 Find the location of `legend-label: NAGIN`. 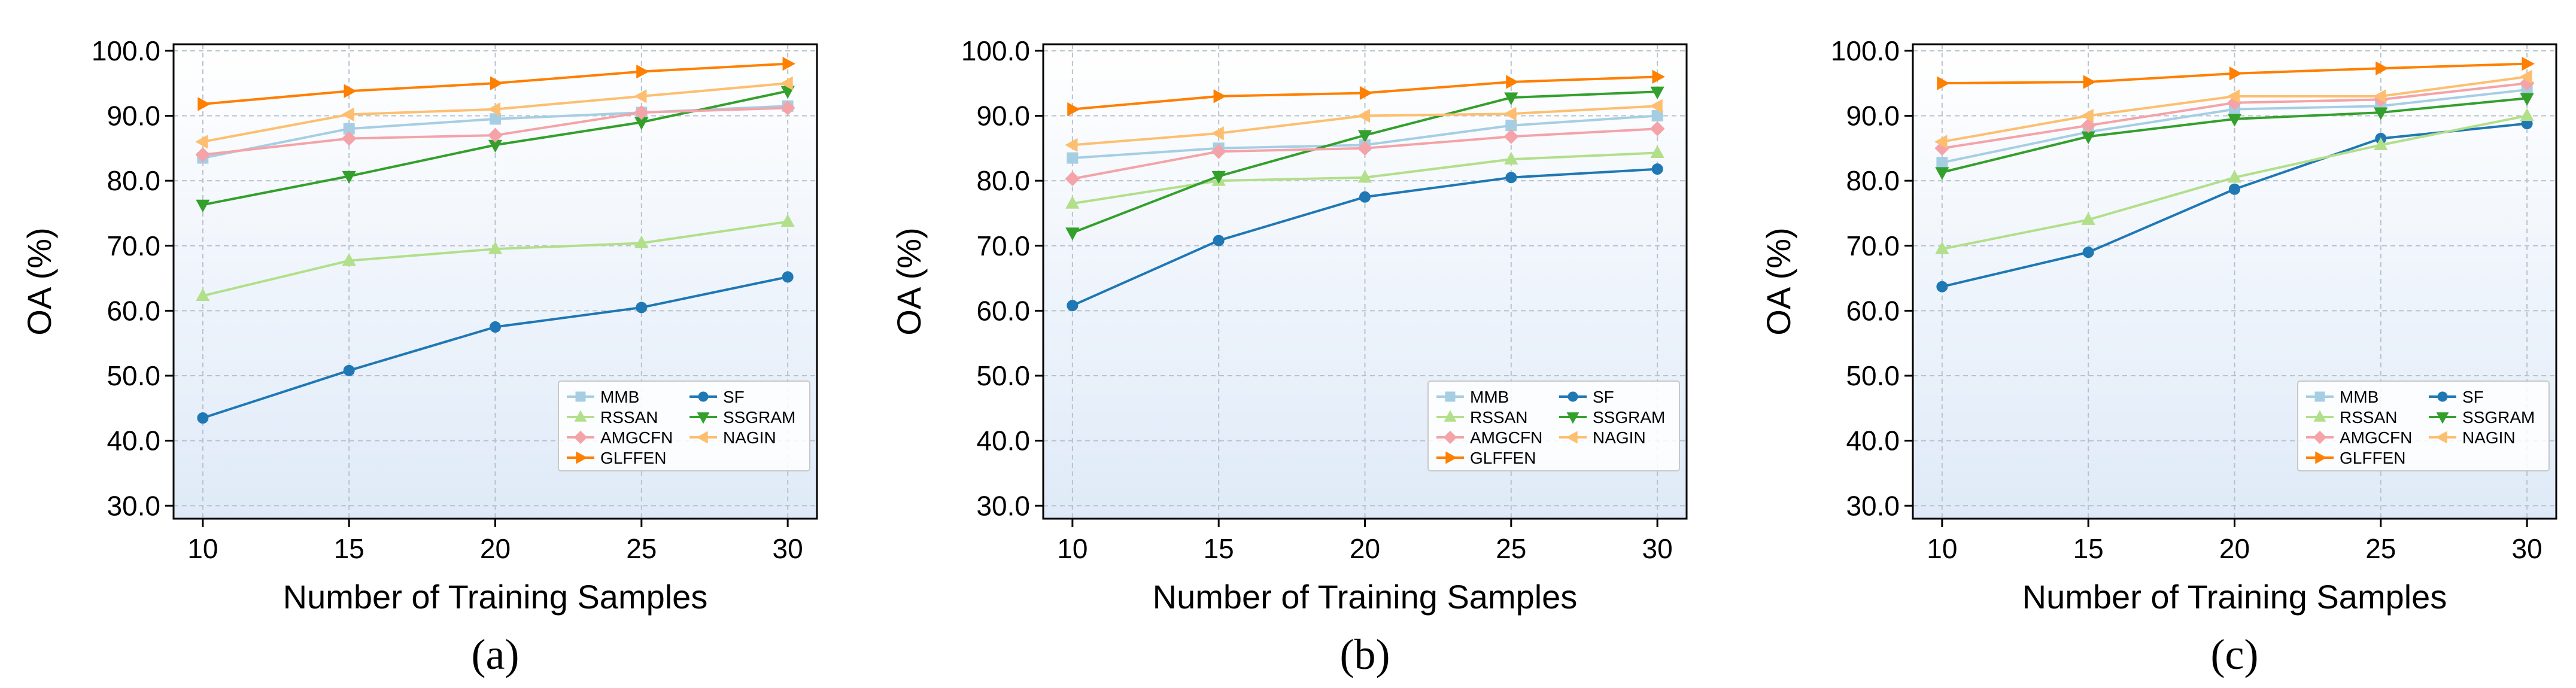

legend-label: NAGIN is located at coordinates (2489, 437).